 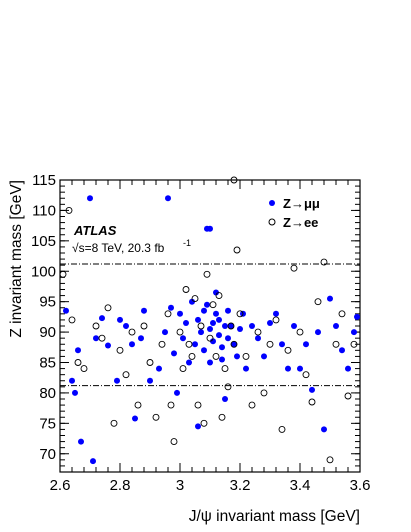 I want to click on y-tick-label: 85, so click(x=47, y=363).